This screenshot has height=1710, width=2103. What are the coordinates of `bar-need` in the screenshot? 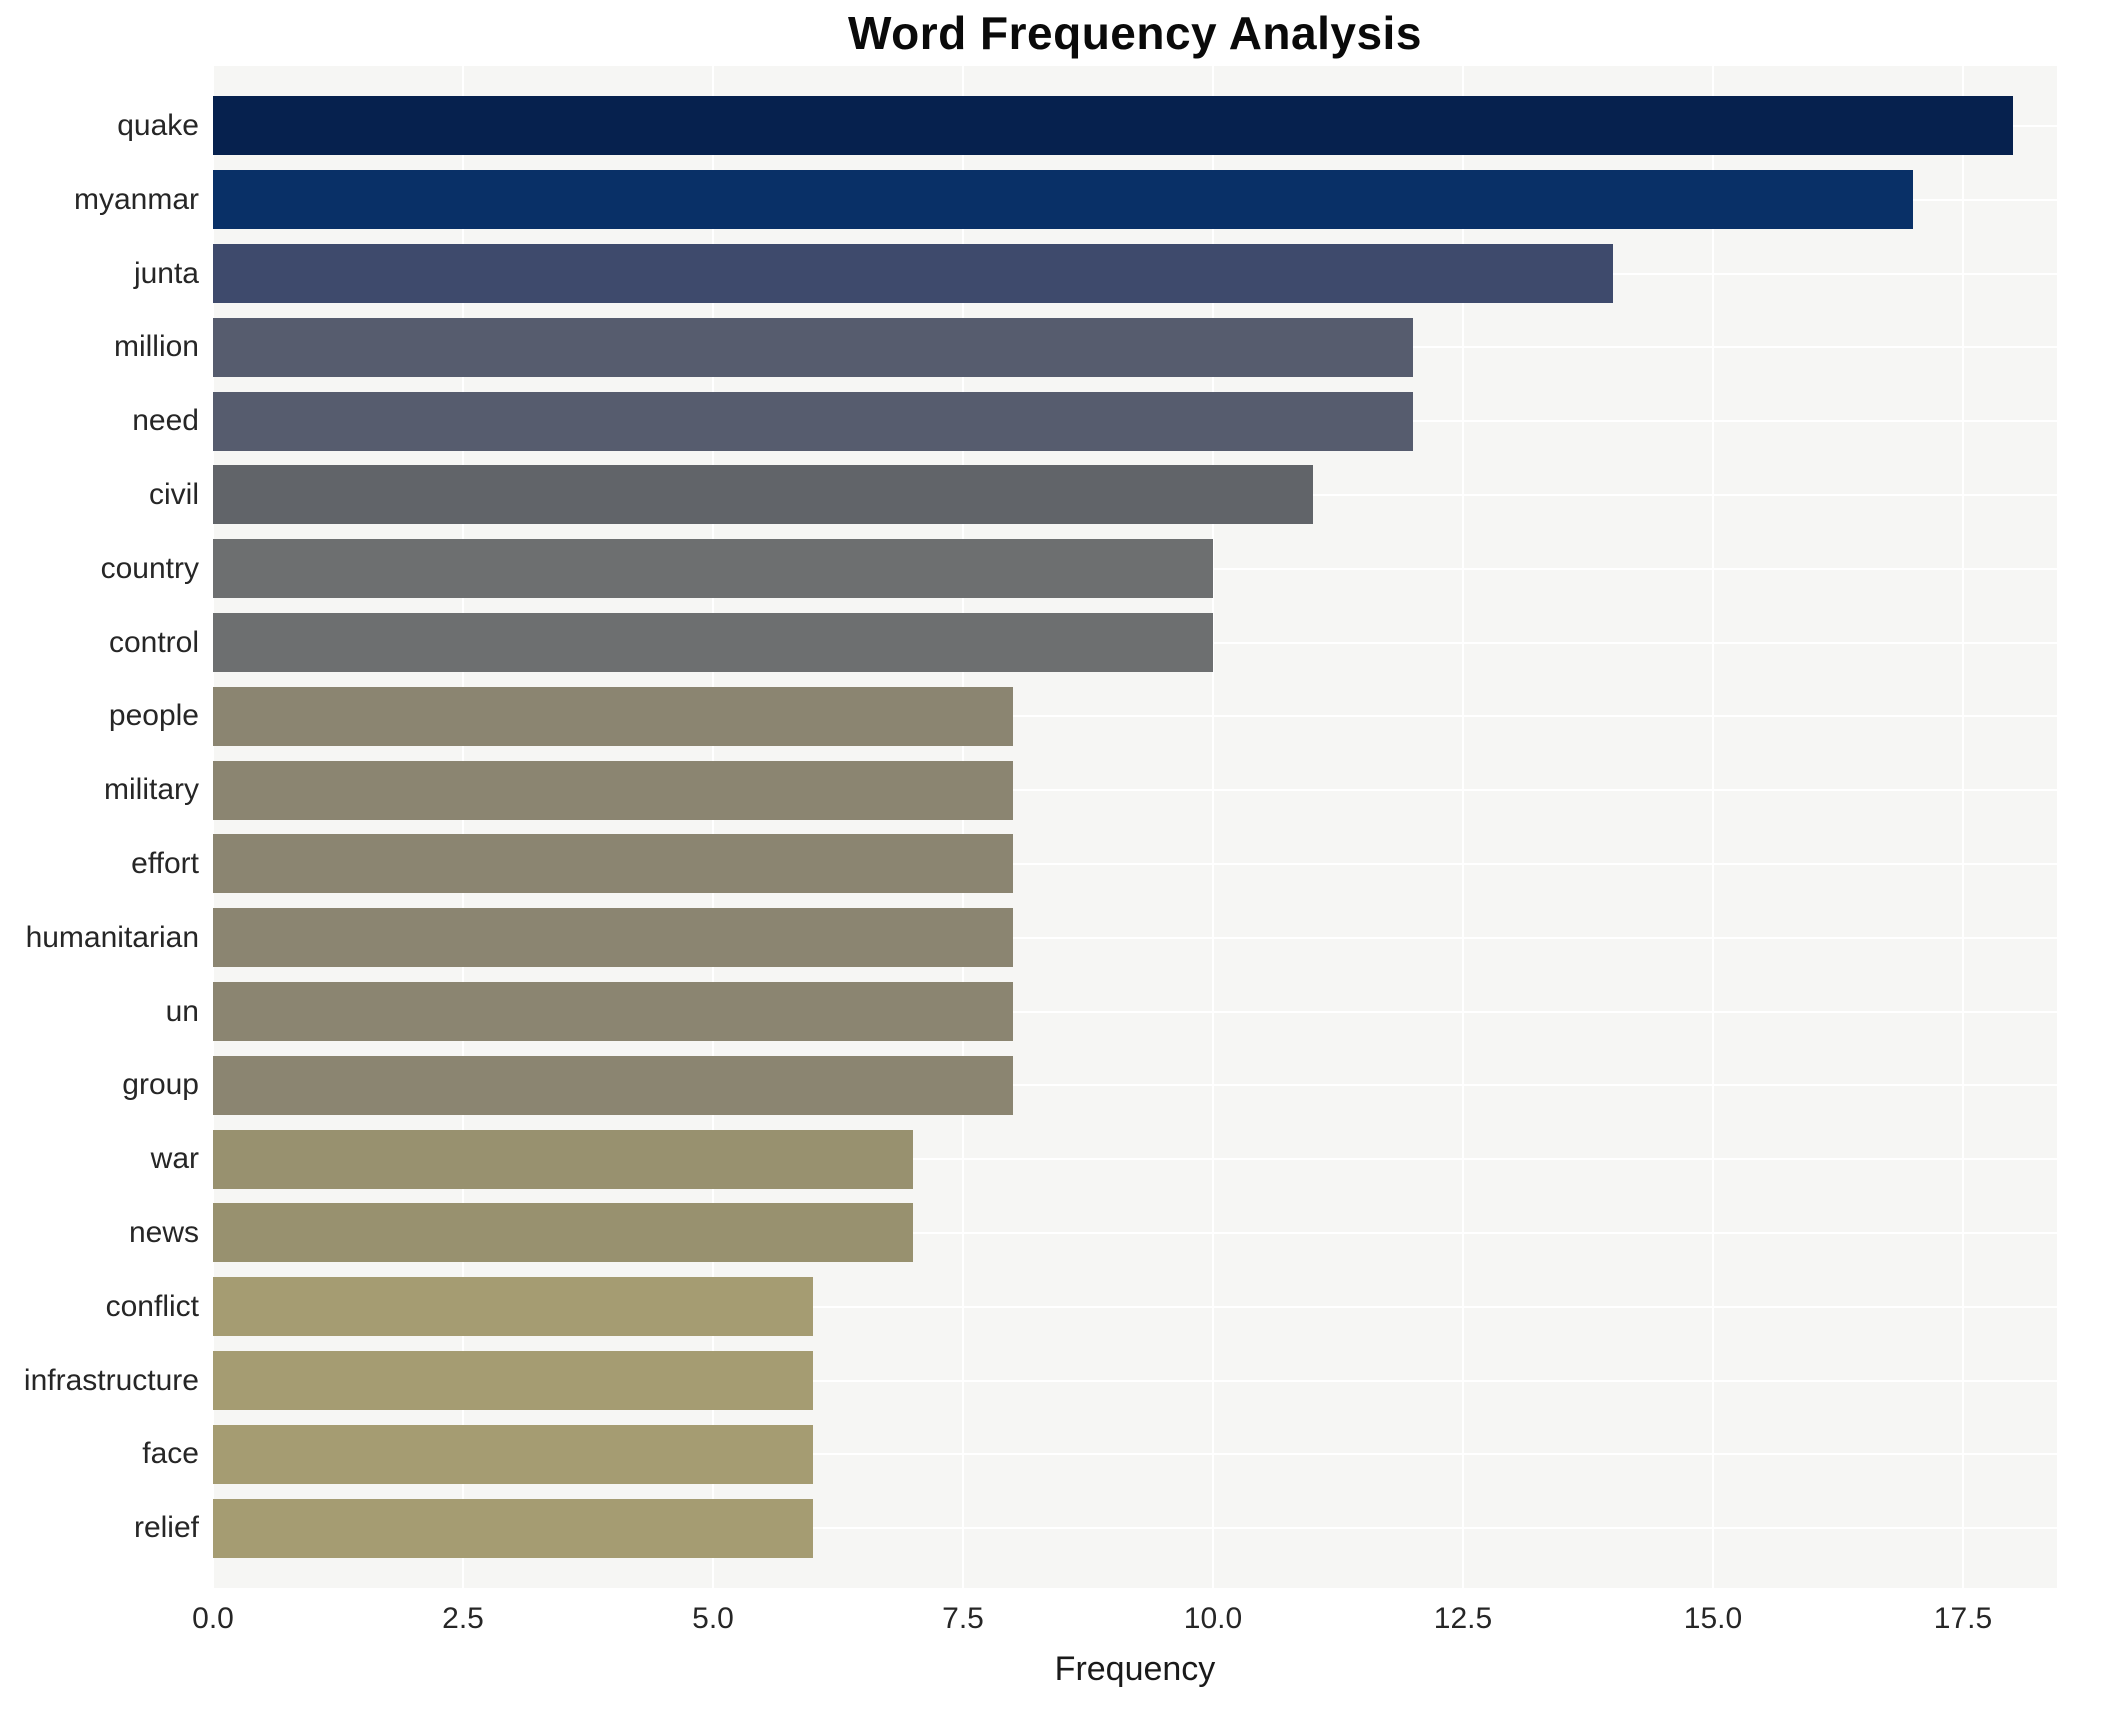 It's located at (813, 421).